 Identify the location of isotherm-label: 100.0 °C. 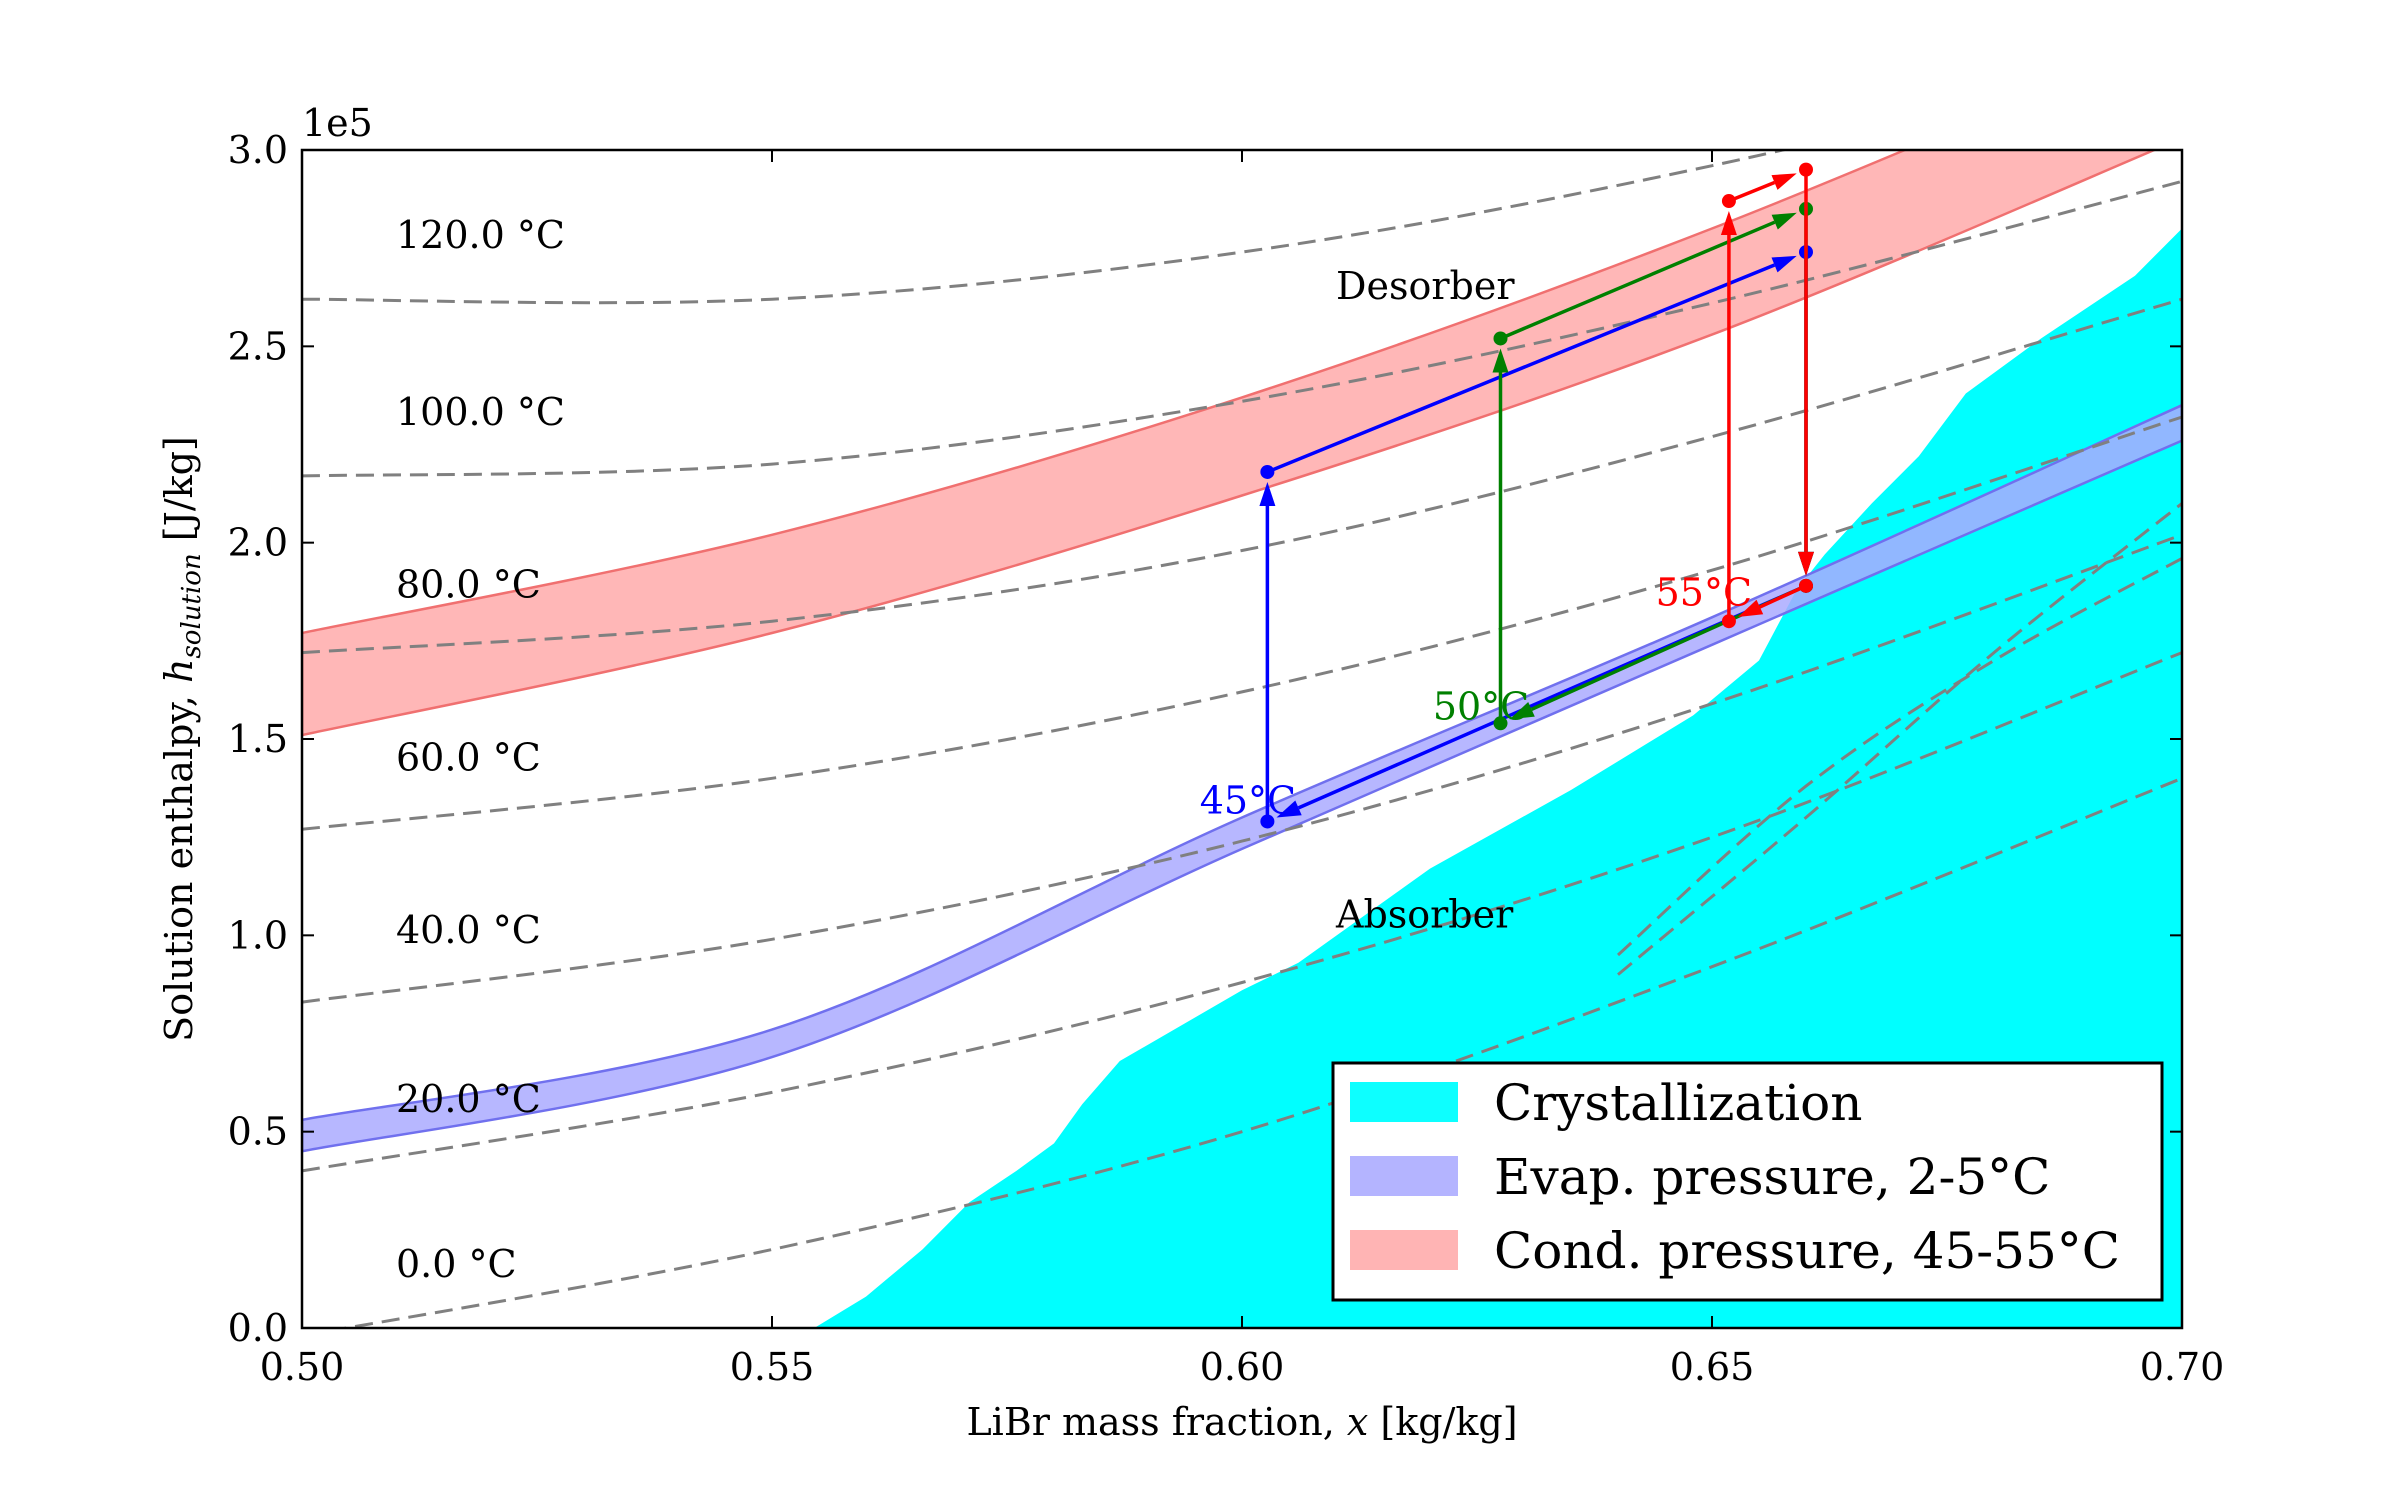
(480, 412).